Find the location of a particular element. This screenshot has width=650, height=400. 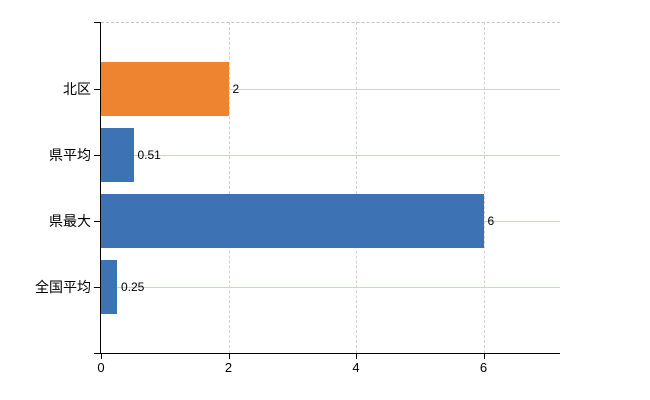

bar-value-label: 0.25 is located at coordinates (132, 287).